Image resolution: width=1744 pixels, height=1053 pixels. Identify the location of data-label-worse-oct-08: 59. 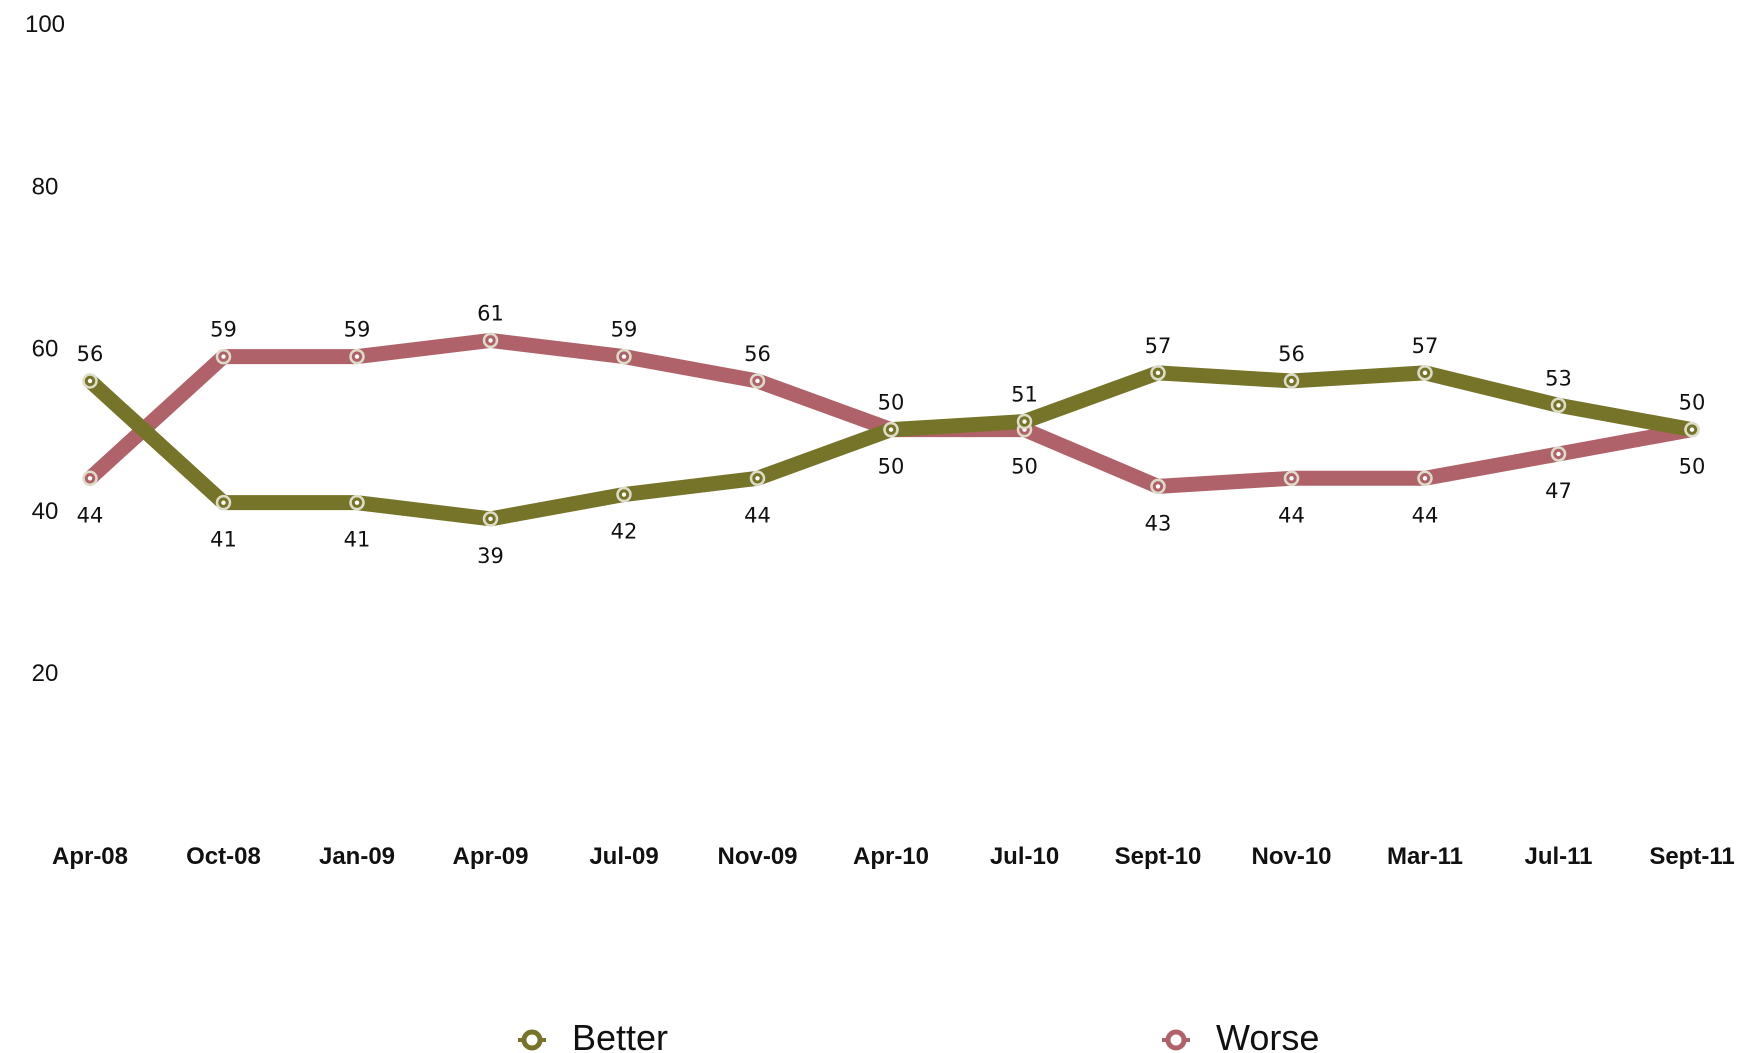
(223, 330).